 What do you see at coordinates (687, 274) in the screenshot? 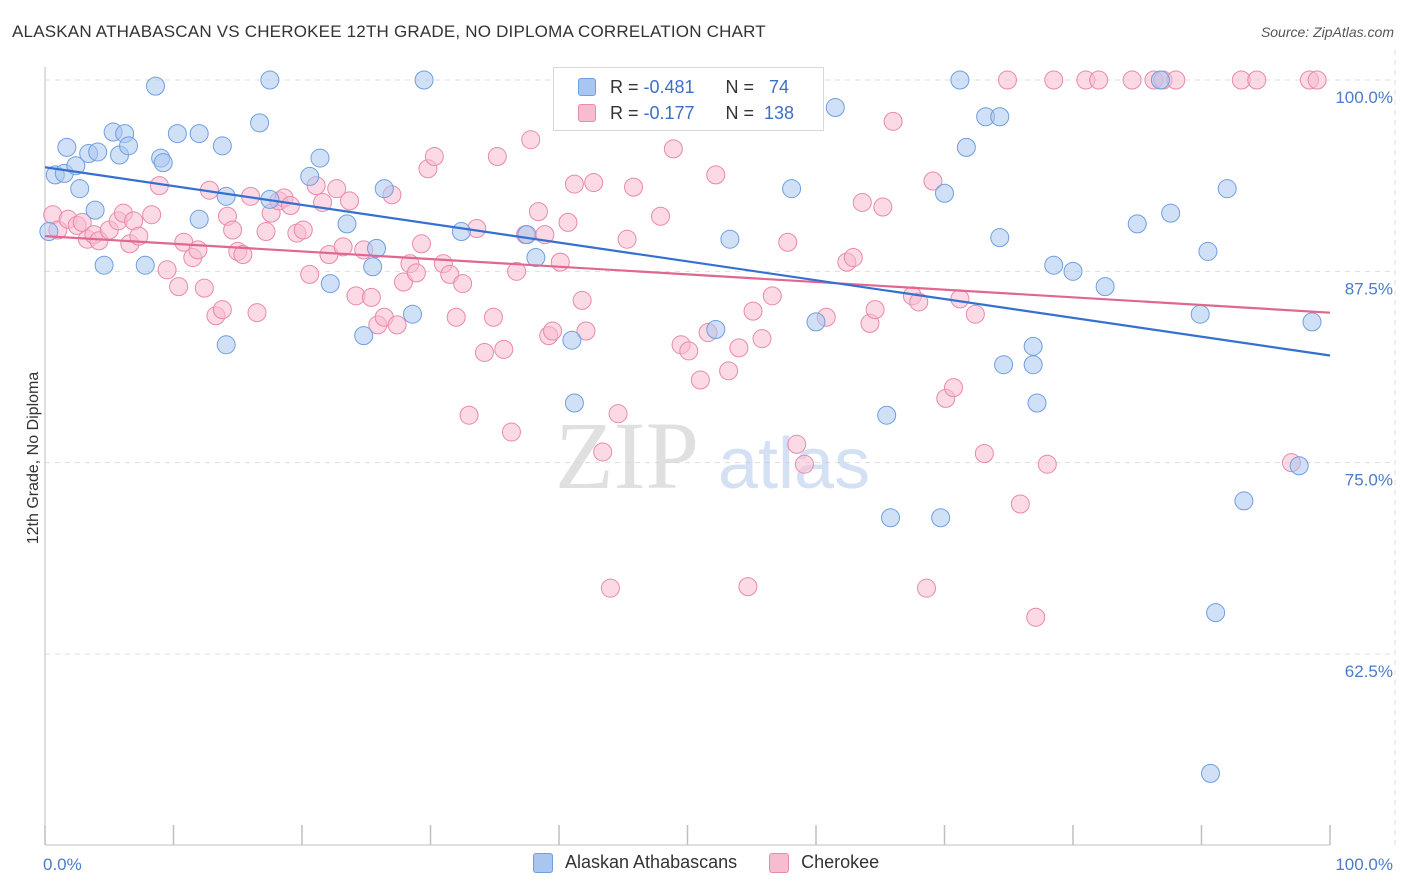
I see `trend-line-cherokee` at bounding box center [687, 274].